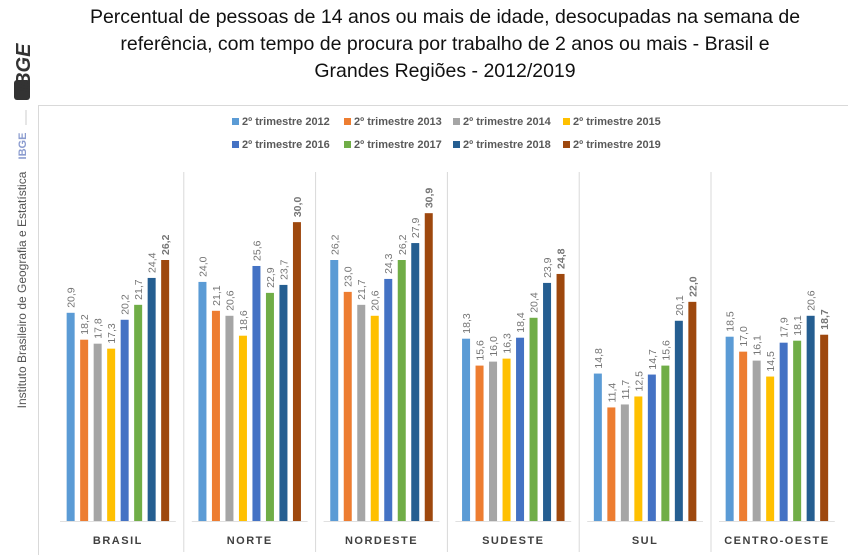  I want to click on ibge-logo-mark-icon, so click(22, 90).